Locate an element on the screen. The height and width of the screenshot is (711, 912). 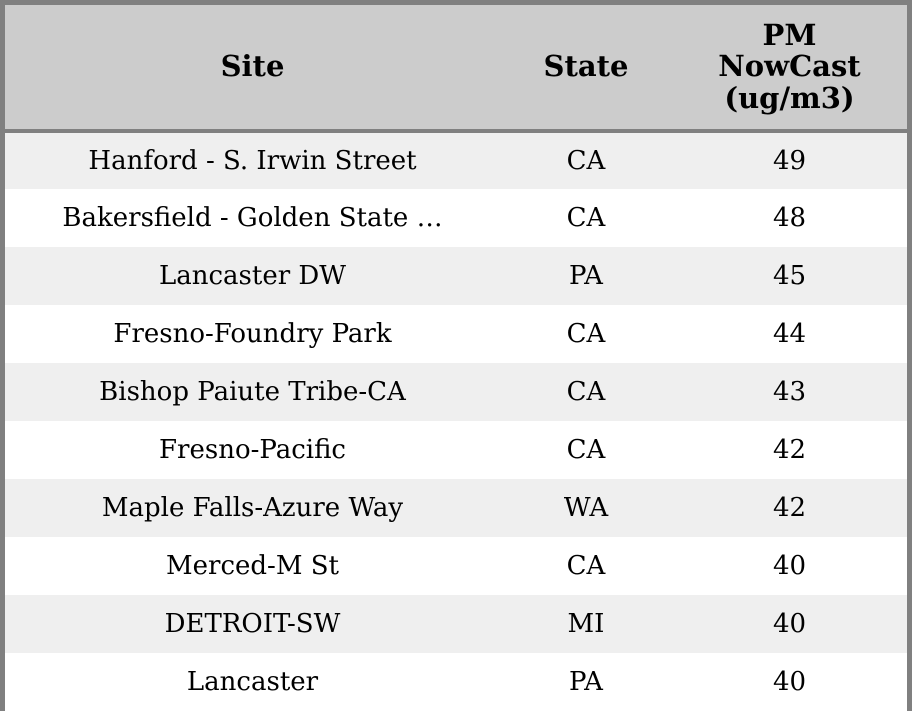
cell-pm: 49 is located at coordinates (789, 161).